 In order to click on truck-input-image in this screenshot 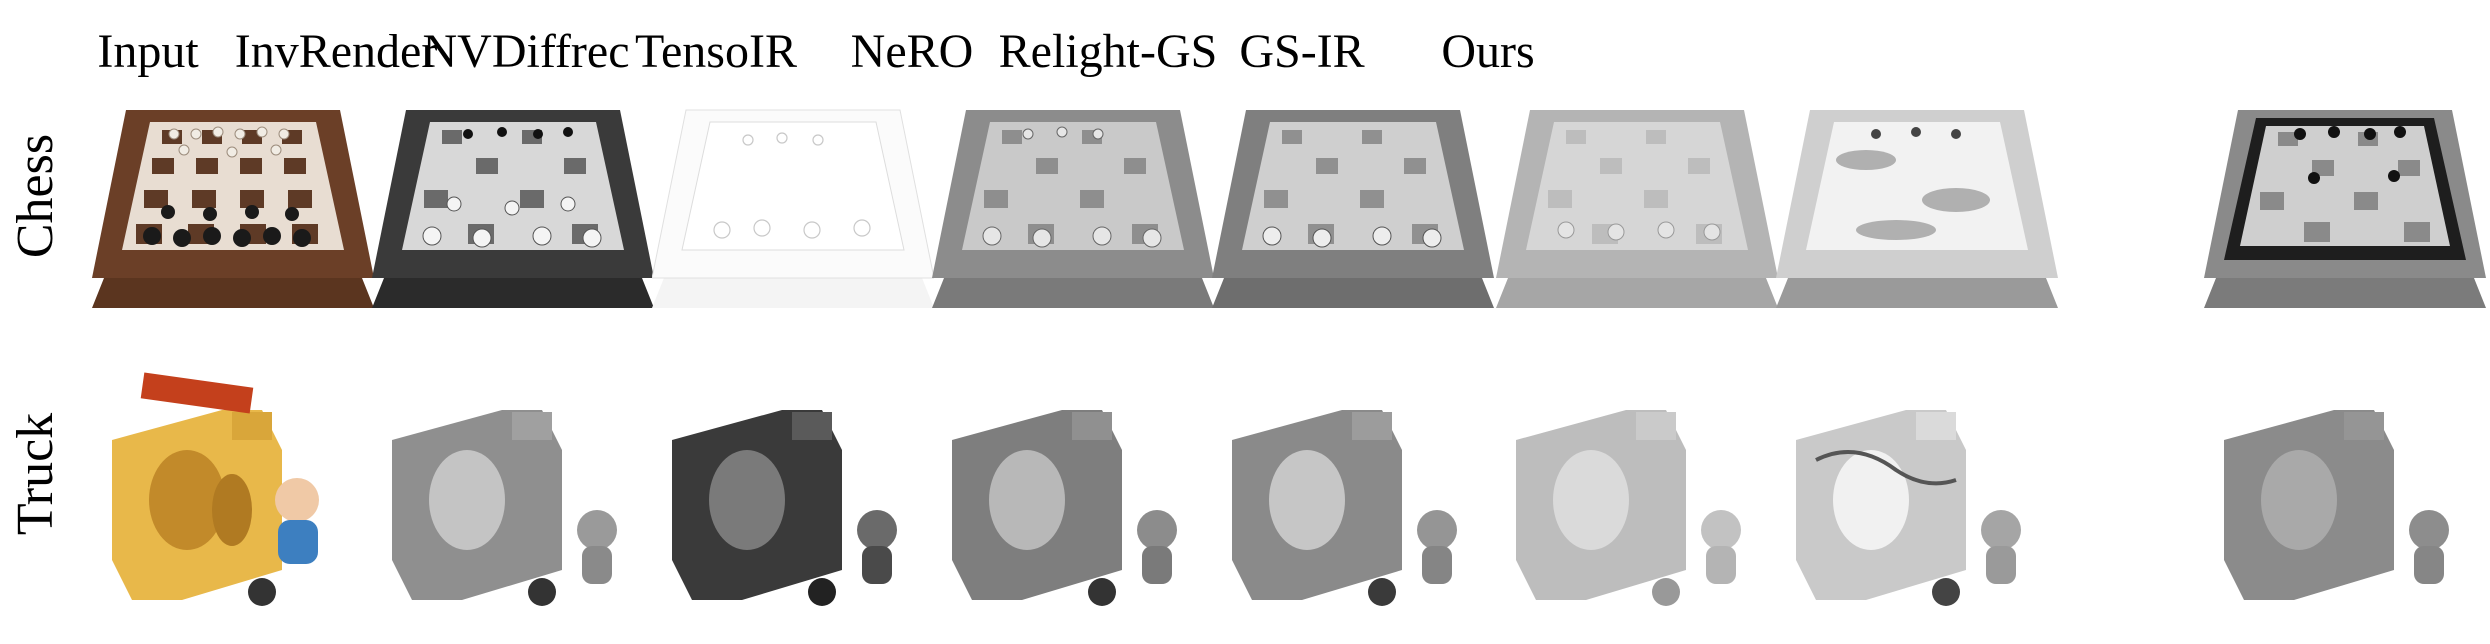, I will do `click(233, 495)`.